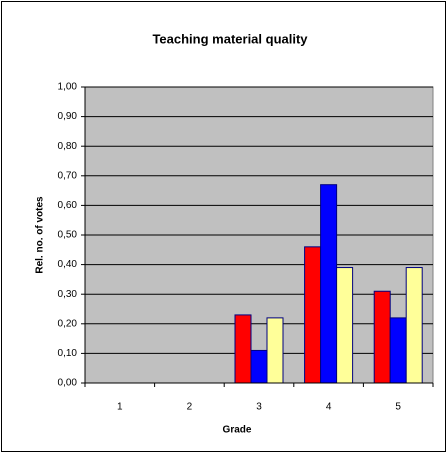 This screenshot has height=454, width=448. I want to click on y-tick-label: 0,50, so click(68, 235).